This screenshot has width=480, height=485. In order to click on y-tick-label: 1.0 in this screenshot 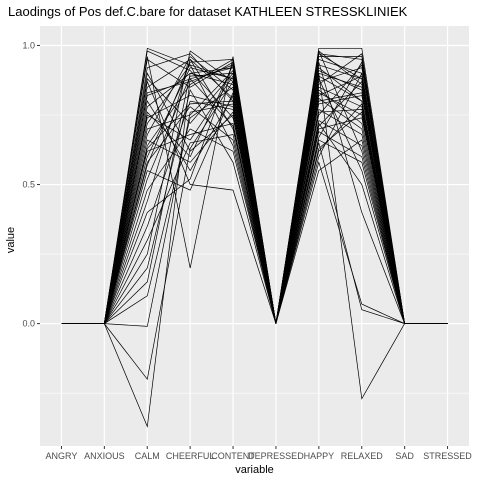, I will do `click(28, 45)`.